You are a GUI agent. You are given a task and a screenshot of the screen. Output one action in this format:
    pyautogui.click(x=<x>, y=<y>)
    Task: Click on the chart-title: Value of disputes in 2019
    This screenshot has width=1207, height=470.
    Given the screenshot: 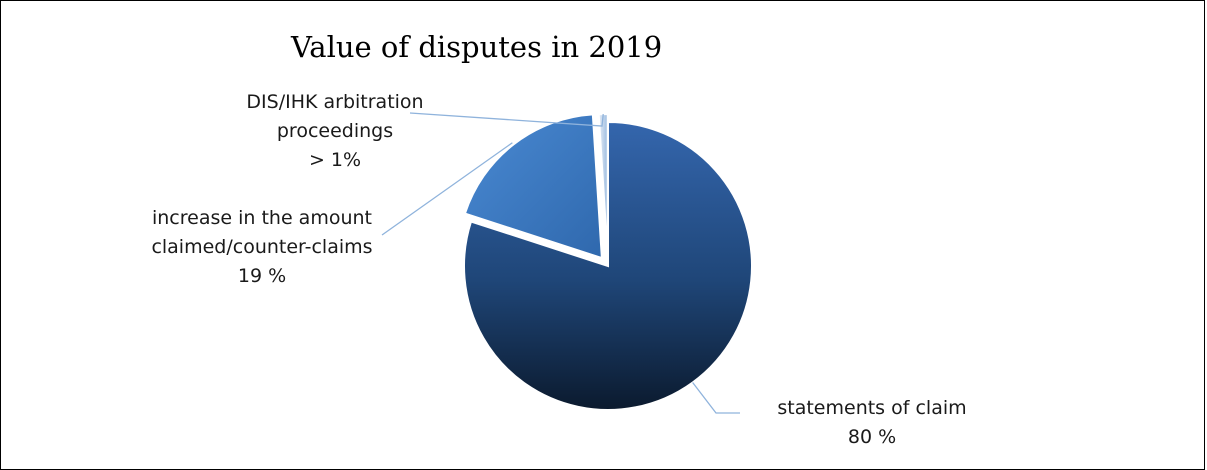 What is the action you would take?
    pyautogui.click(x=477, y=47)
    